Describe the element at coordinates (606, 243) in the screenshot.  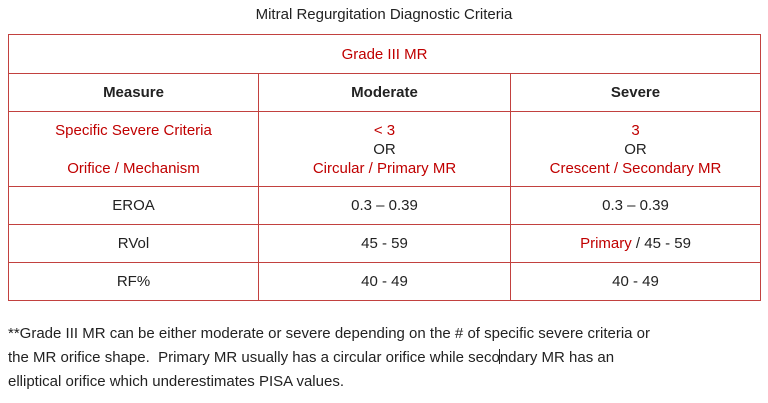
I see `row-severe-prefix: Primary` at that location.